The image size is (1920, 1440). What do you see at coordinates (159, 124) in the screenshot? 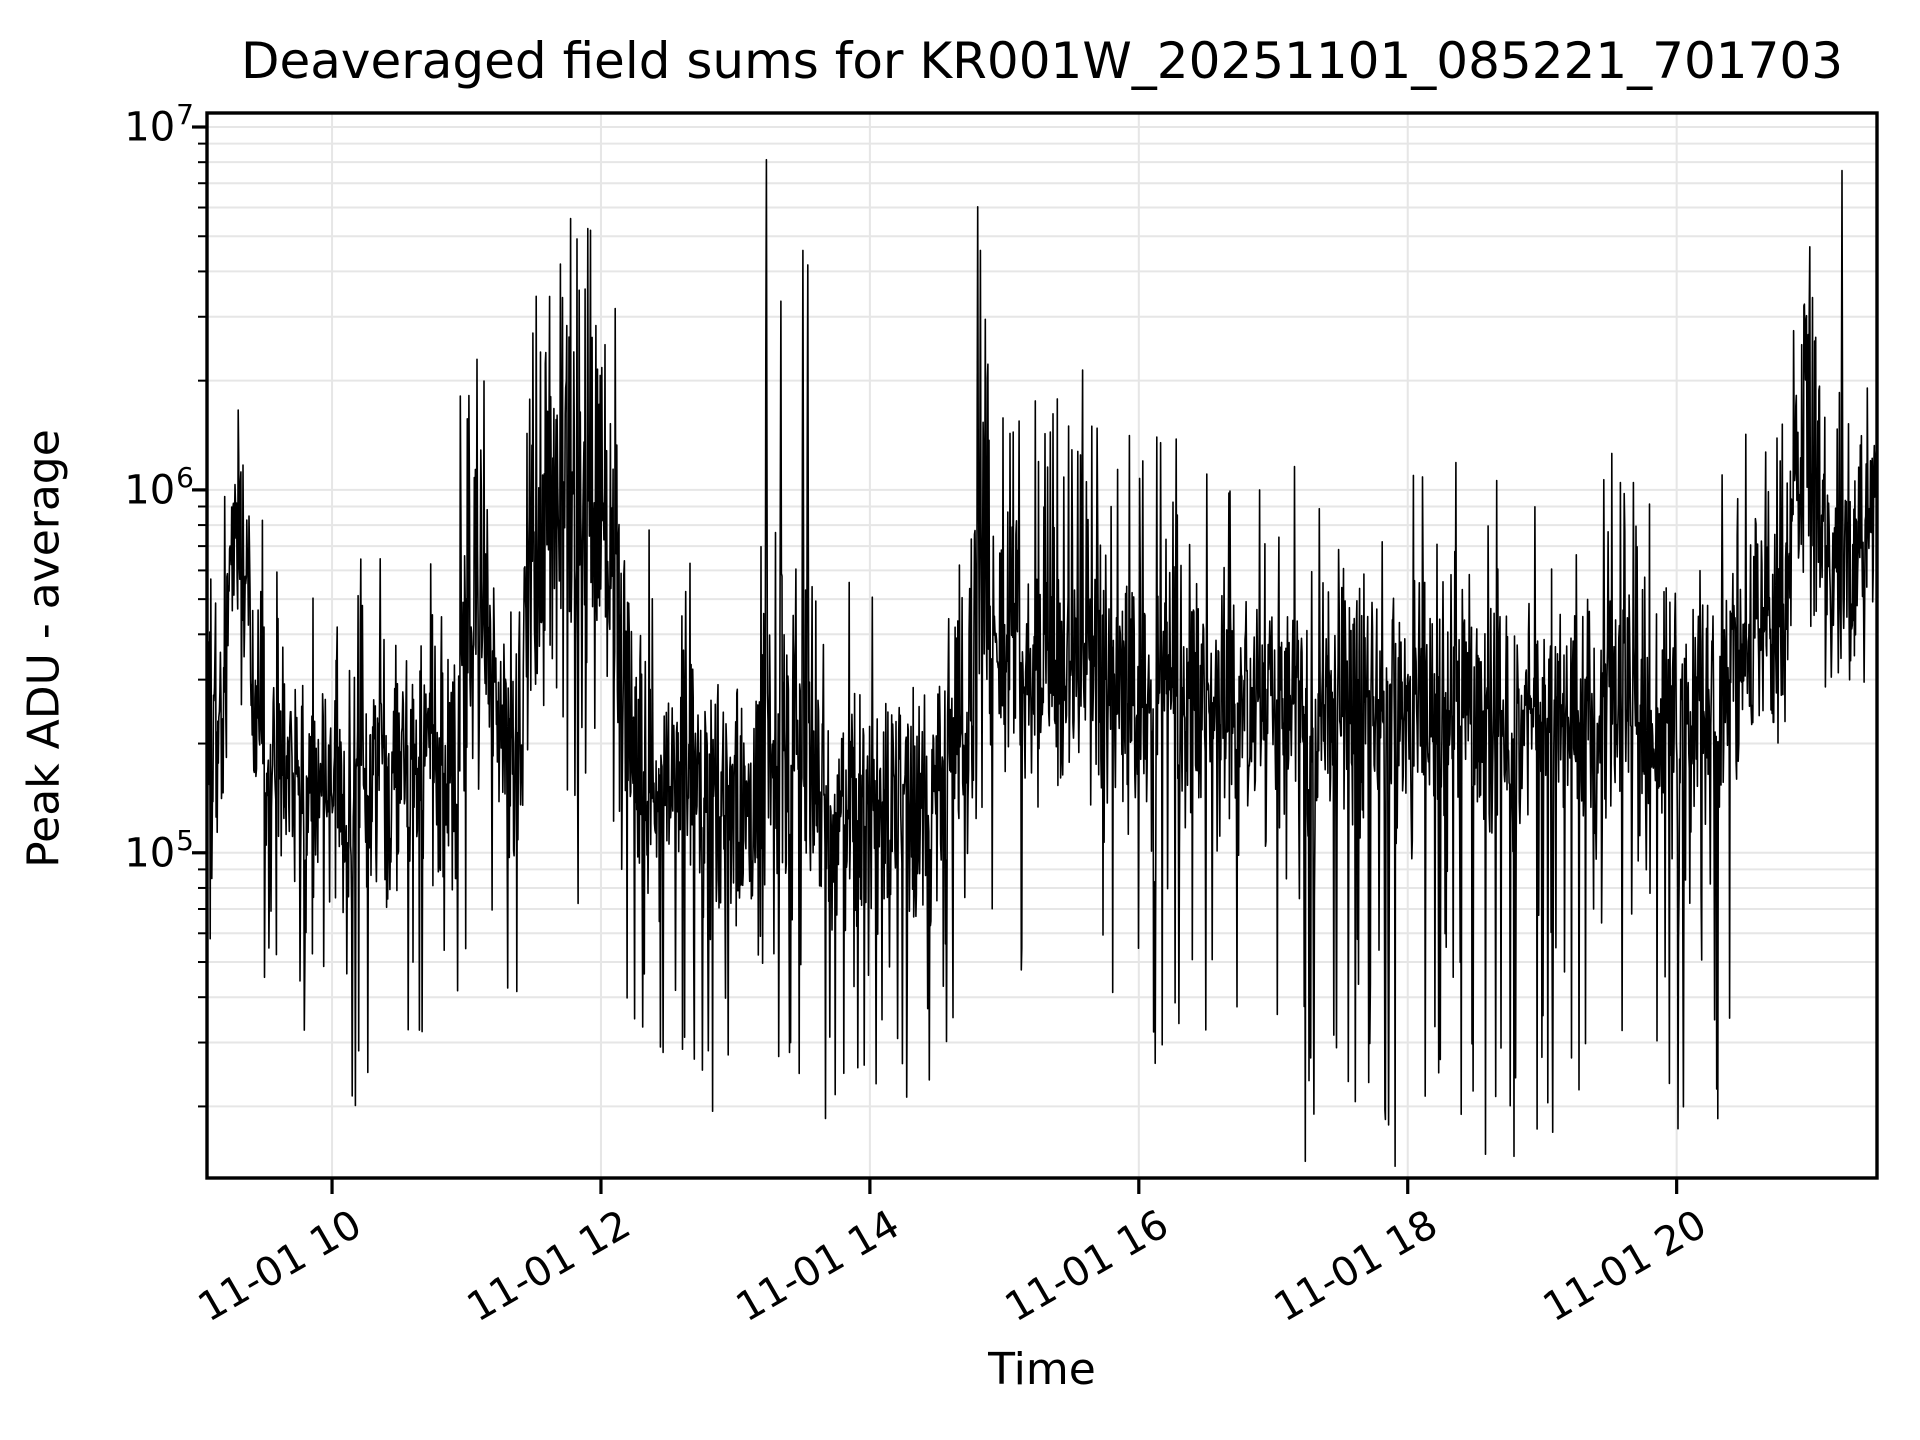
I see `y-tick-label: 107` at bounding box center [159, 124].